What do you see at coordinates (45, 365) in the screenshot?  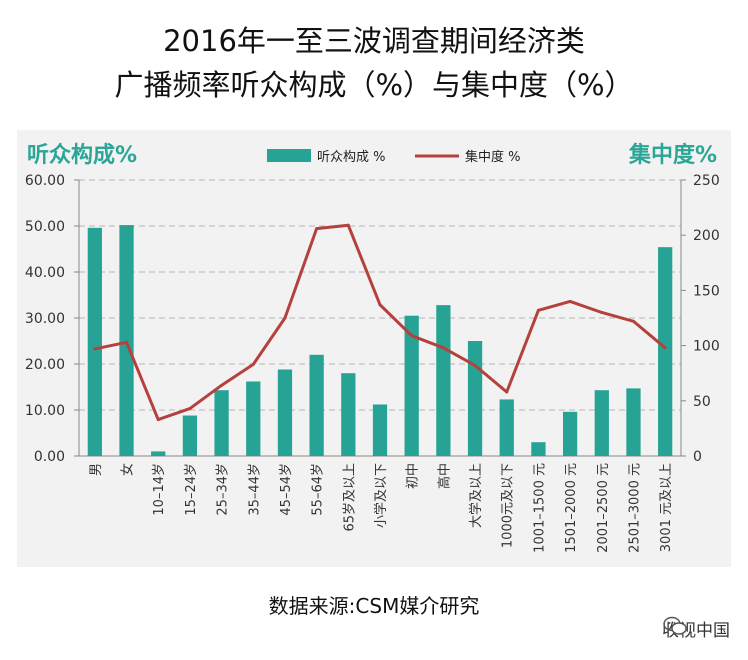 I see `left-tick-label: 20.00` at bounding box center [45, 365].